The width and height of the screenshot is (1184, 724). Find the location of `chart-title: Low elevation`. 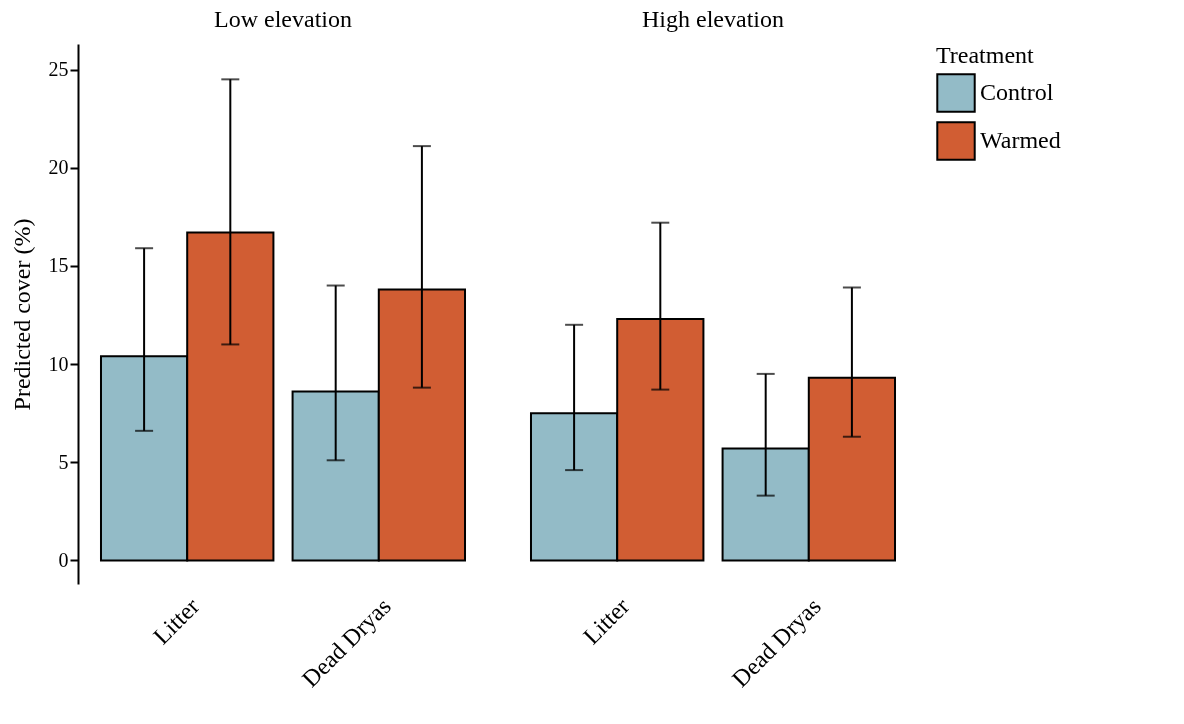

chart-title: Low elevation is located at coordinates (283, 19).